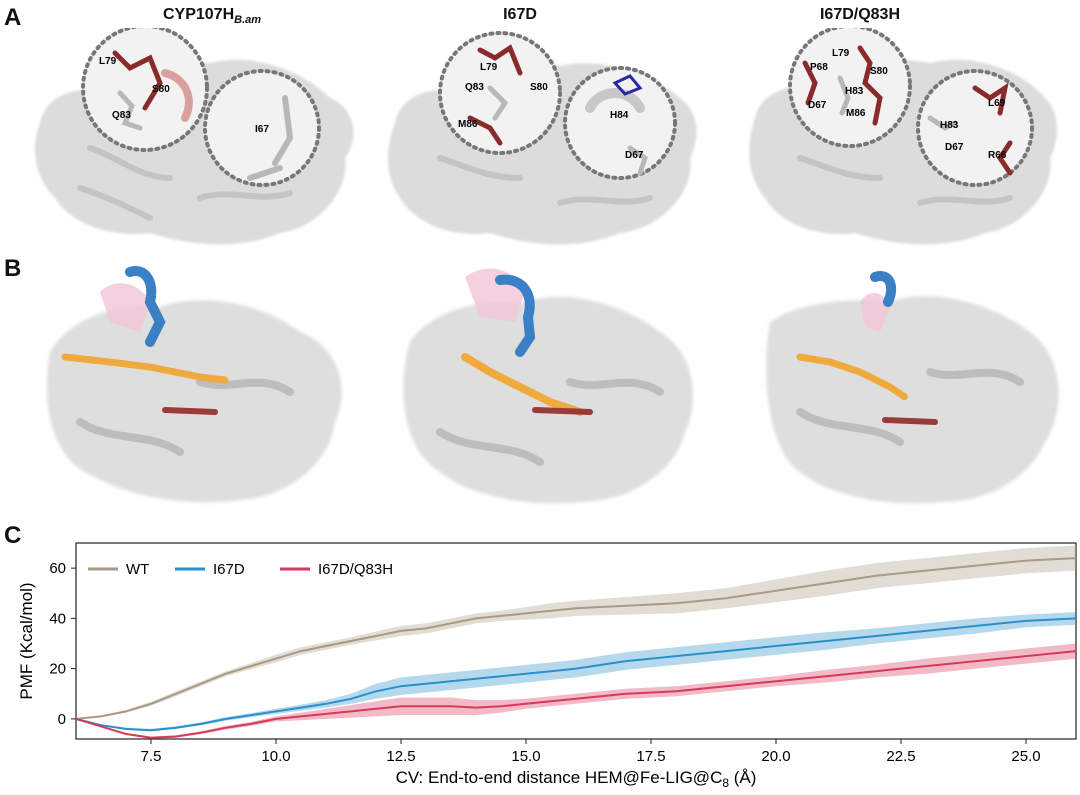 This screenshot has height=795, width=1080. Describe the element at coordinates (900, 756) in the screenshot. I see `x-tick-label: 22.5` at that location.